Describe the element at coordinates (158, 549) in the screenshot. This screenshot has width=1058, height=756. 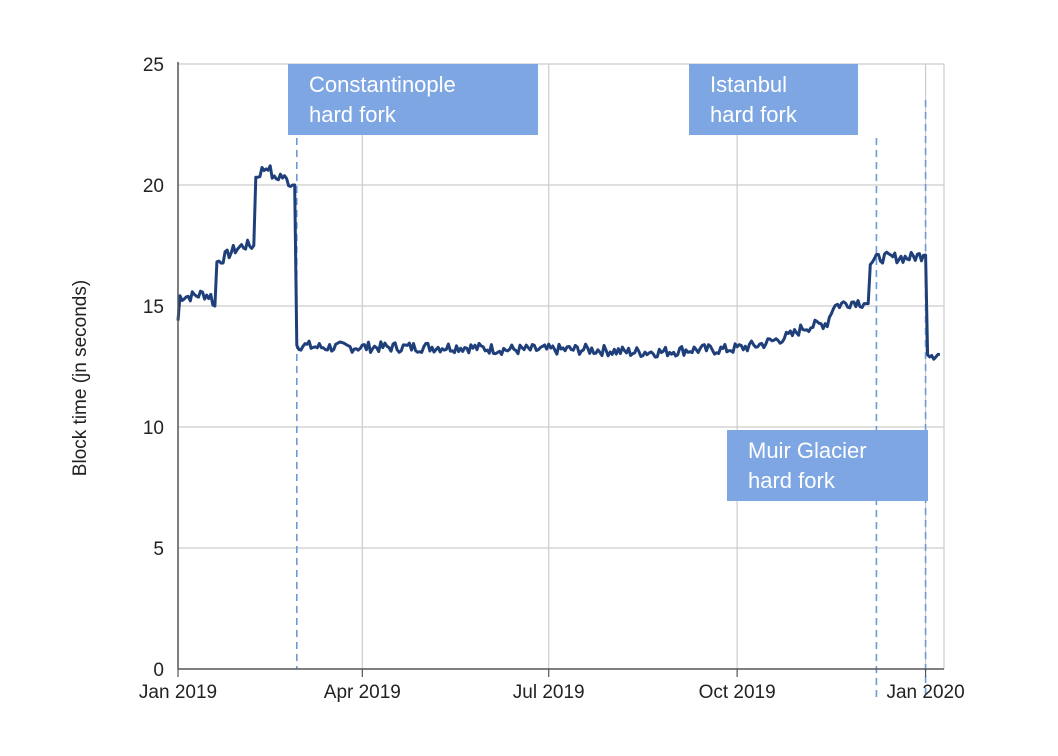
I see `y-tick-label: 5` at that location.